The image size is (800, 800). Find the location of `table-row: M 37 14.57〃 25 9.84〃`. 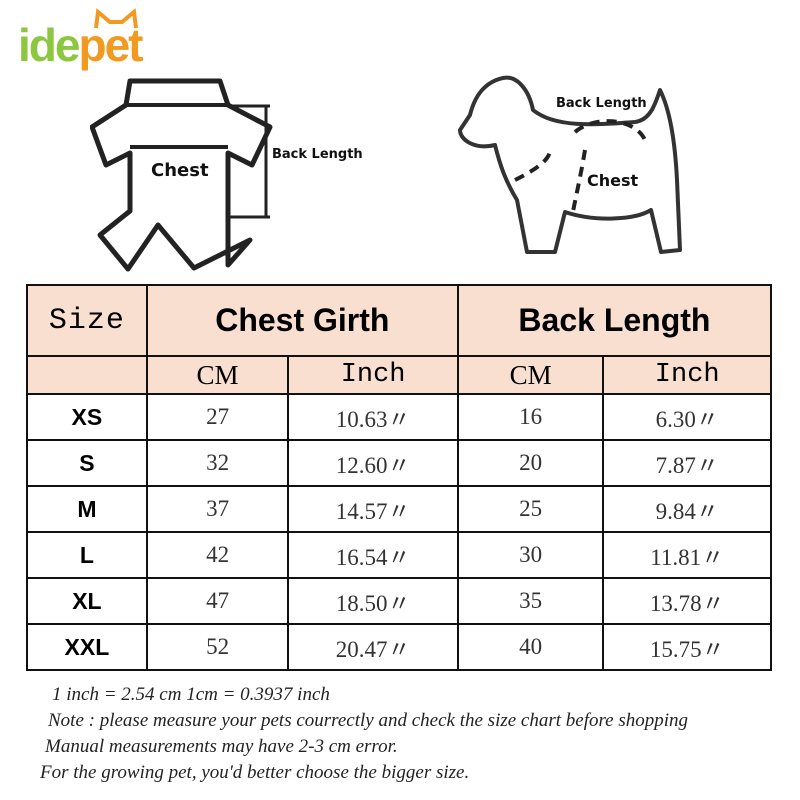

table-row: M 37 14.57〃 25 9.84〃 is located at coordinates (399, 509).